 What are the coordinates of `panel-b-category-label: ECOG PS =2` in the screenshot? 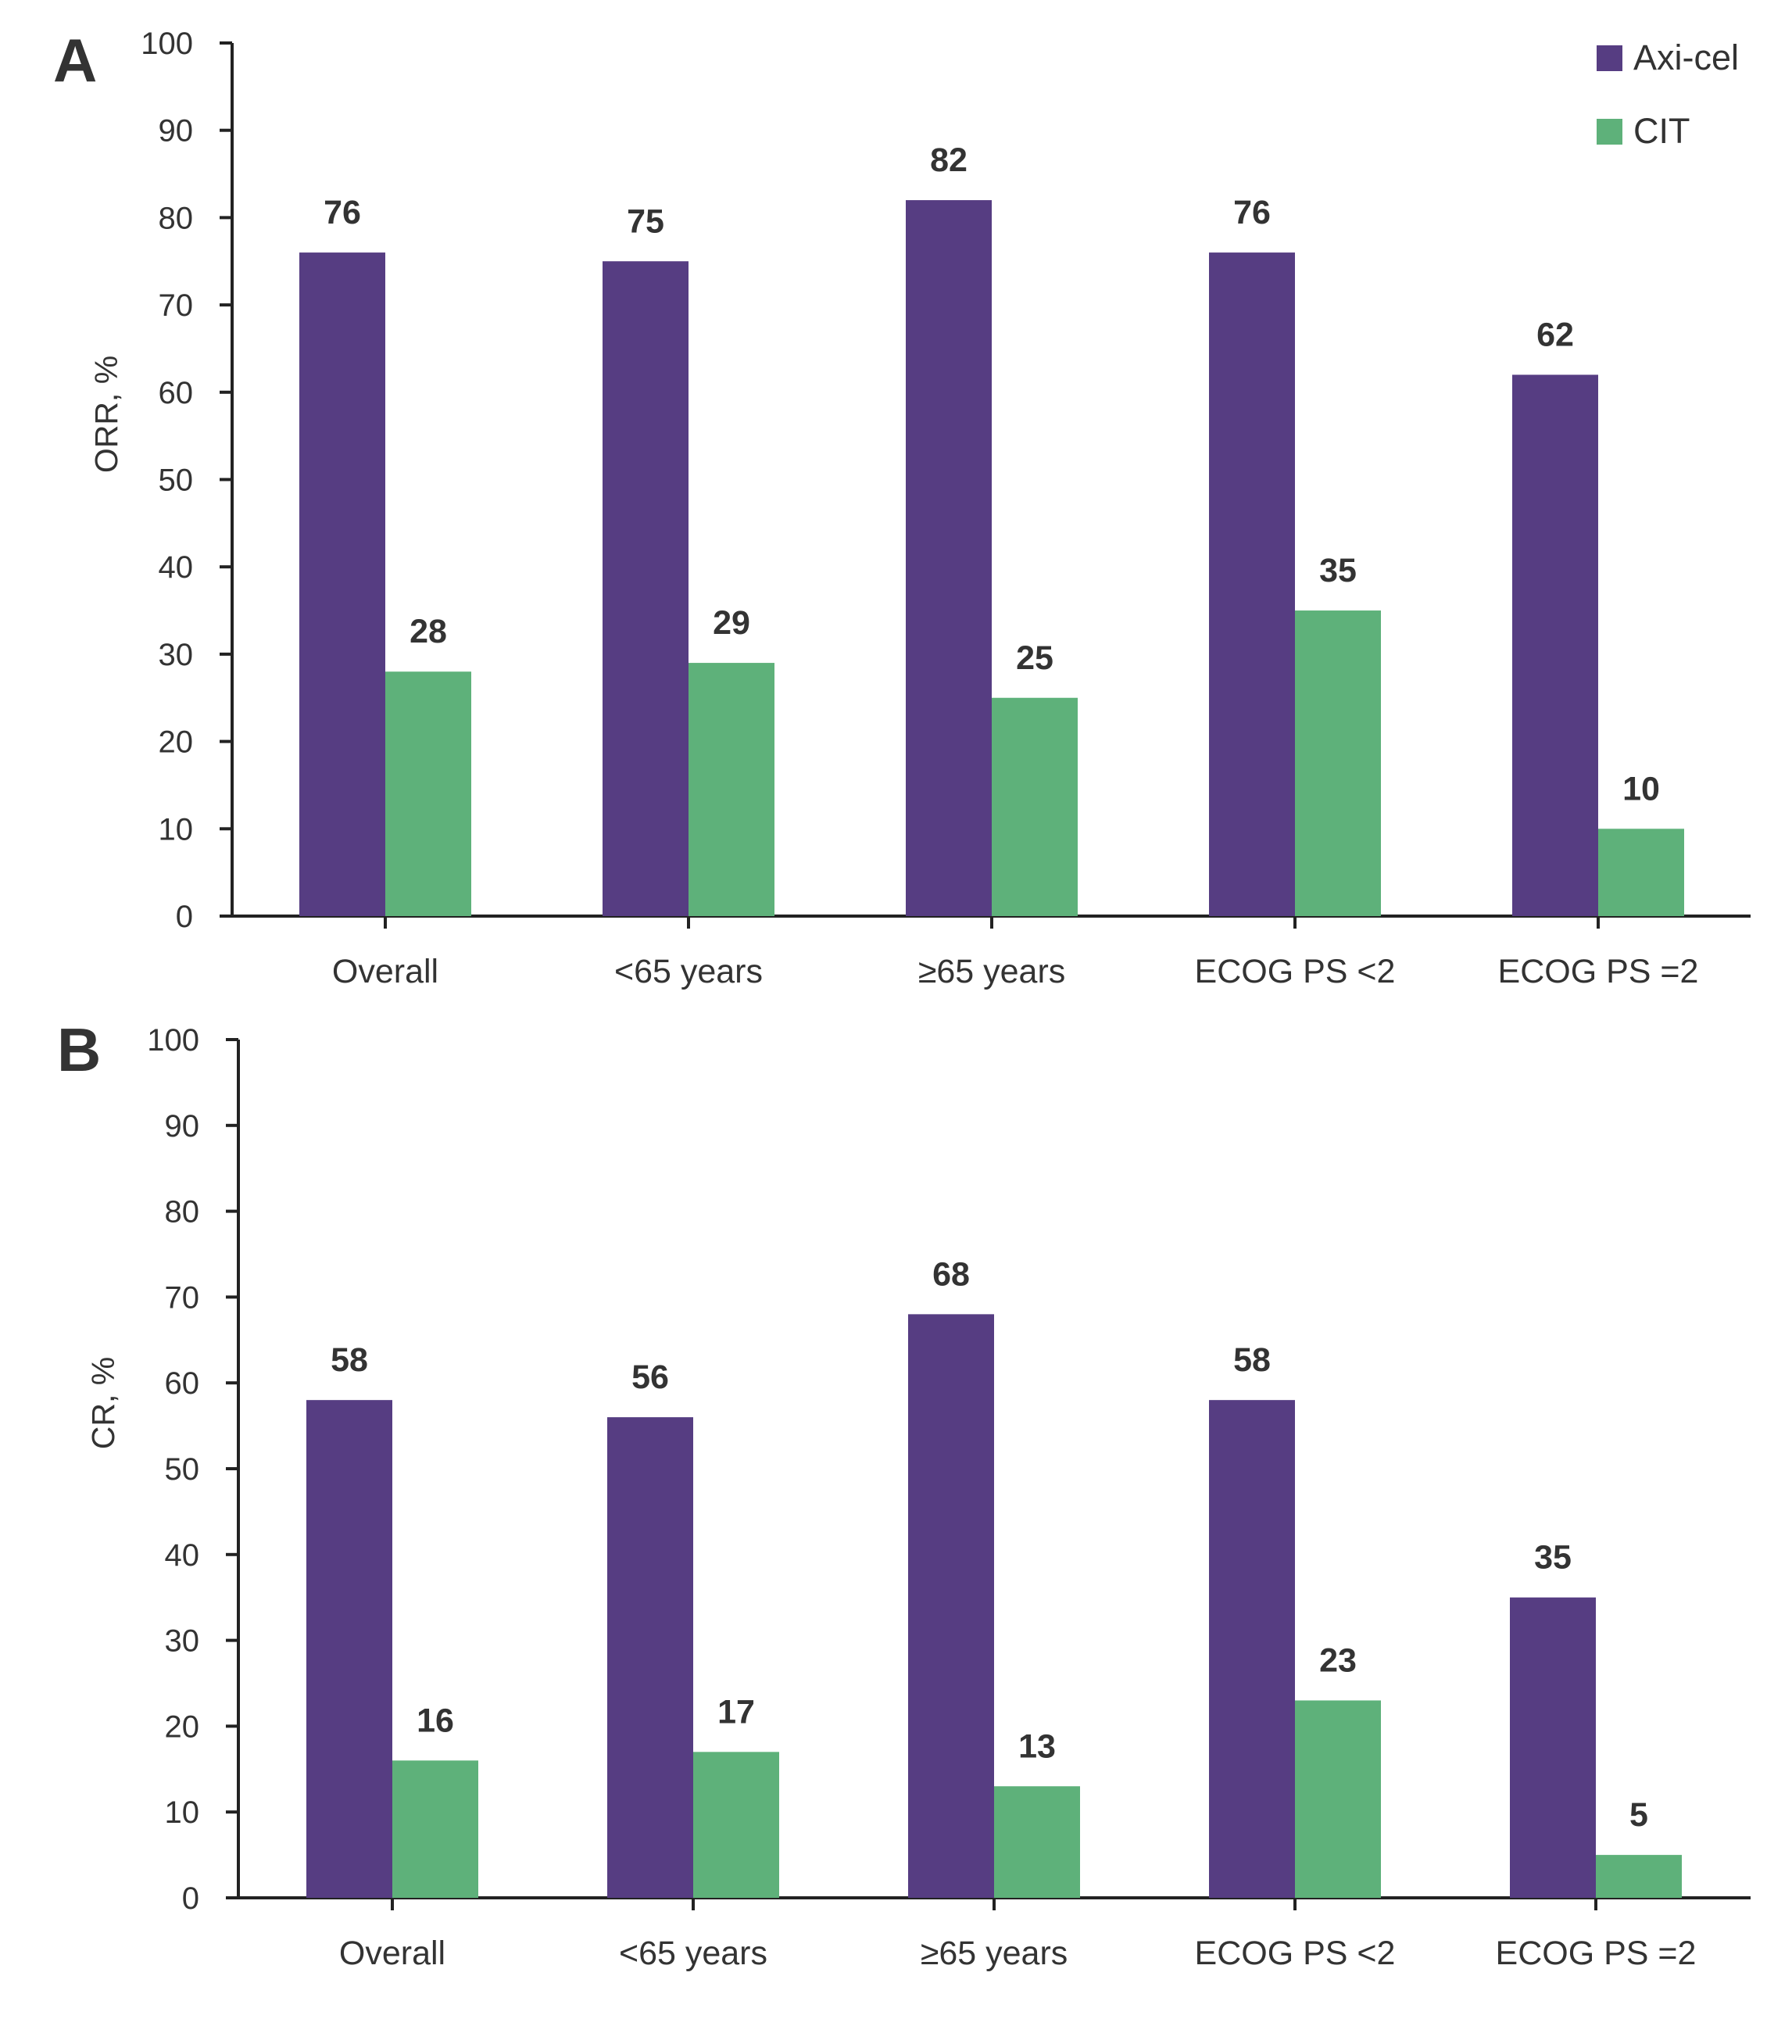 It's located at (1596, 1953).